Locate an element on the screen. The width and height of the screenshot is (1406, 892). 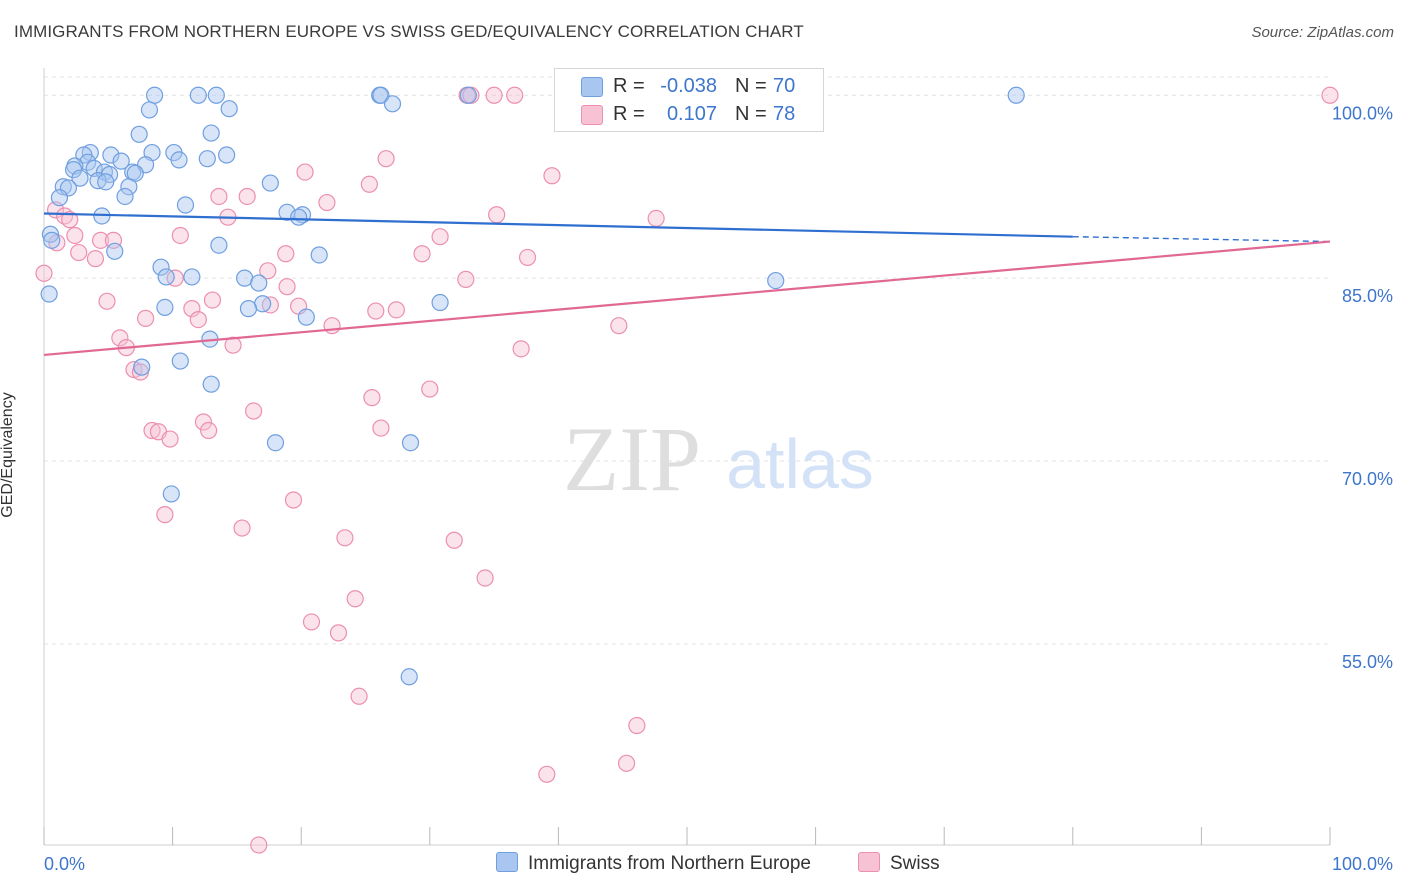
legend-item-northern-europe: Immigrants from Northern Europe is located at coordinates (653, 863).